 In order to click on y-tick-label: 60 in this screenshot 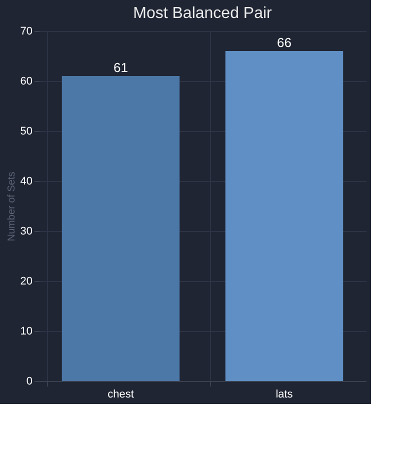, I will do `click(26, 82)`.